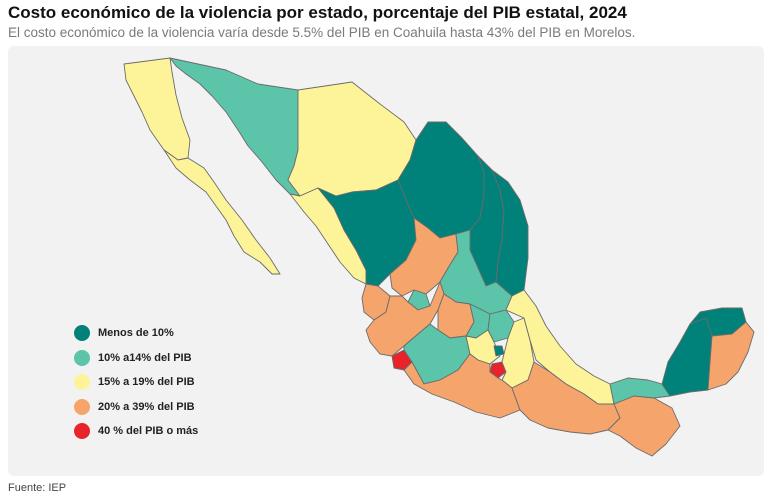  What do you see at coordinates (82, 431) in the screenshot?
I see `legend-swatch-40-mas` at bounding box center [82, 431].